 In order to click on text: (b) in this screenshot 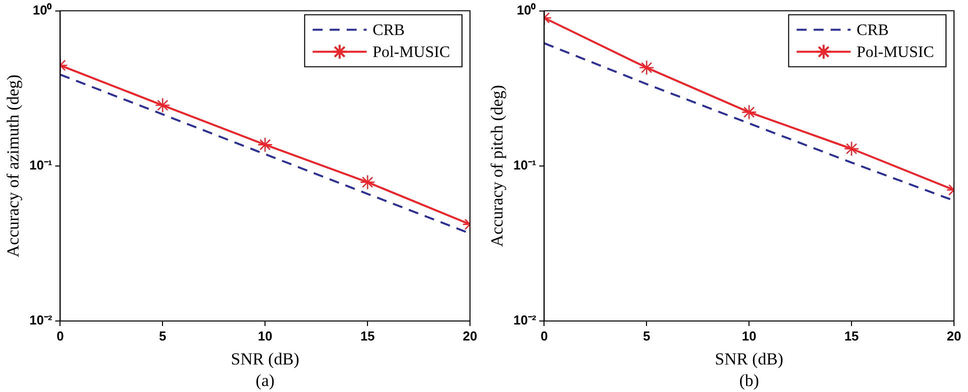, I will do `click(749, 380)`.